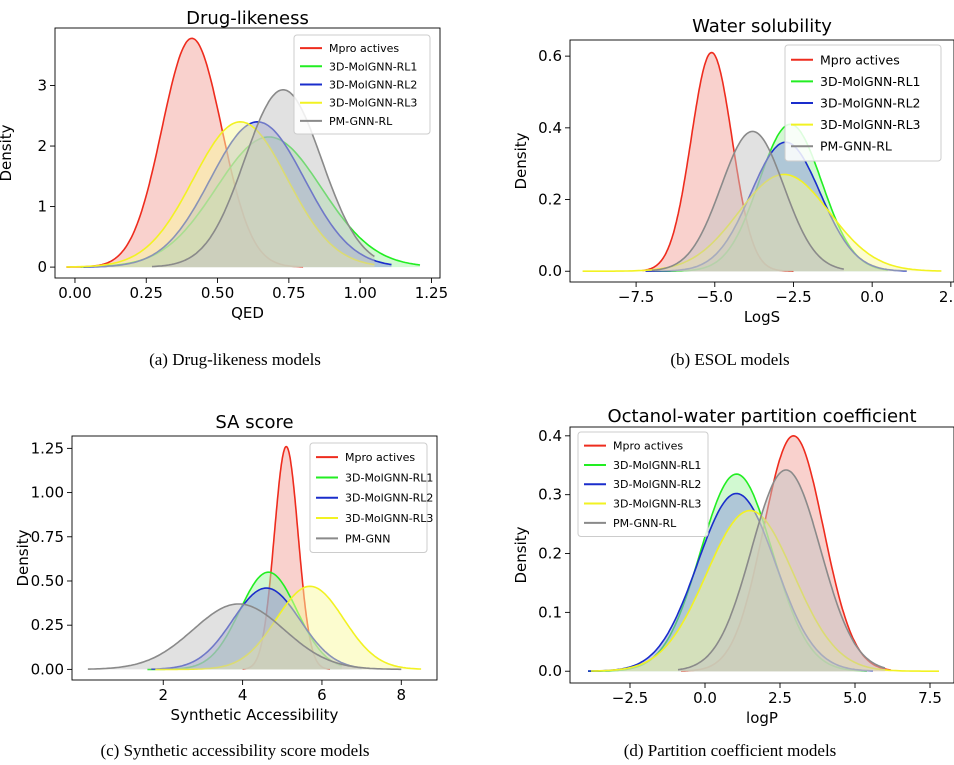 This screenshot has width=954, height=765. I want to click on x-axis-label: Synthetic Accessibility, so click(255, 715).